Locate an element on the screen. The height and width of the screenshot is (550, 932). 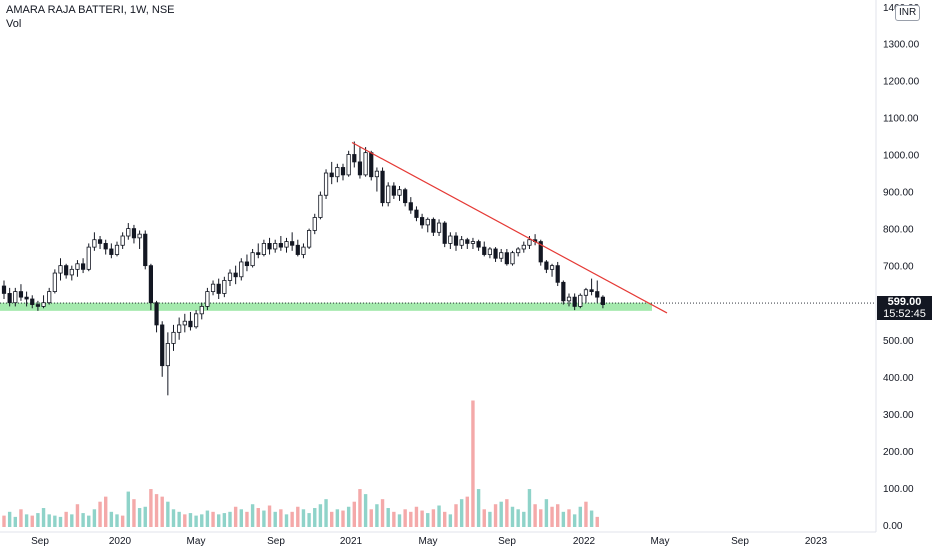
volume-legend-label: Vol is located at coordinates (14, 24).